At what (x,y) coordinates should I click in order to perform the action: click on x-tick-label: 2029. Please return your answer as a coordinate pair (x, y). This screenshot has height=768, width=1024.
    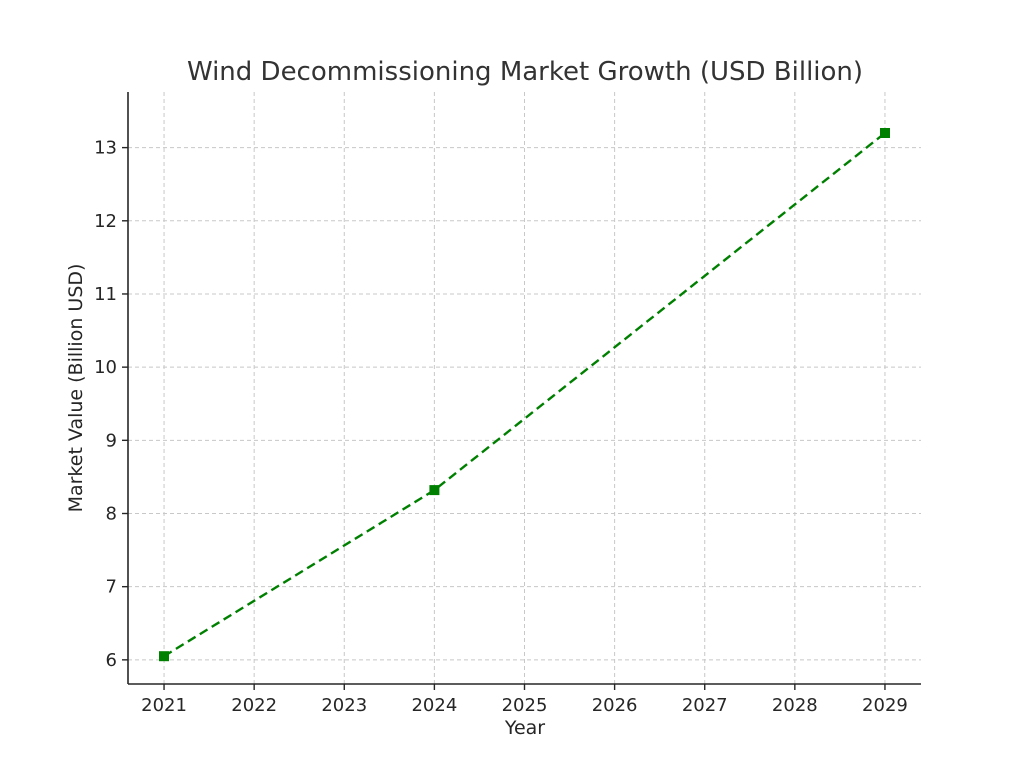
    Looking at the image, I should click on (885, 705).